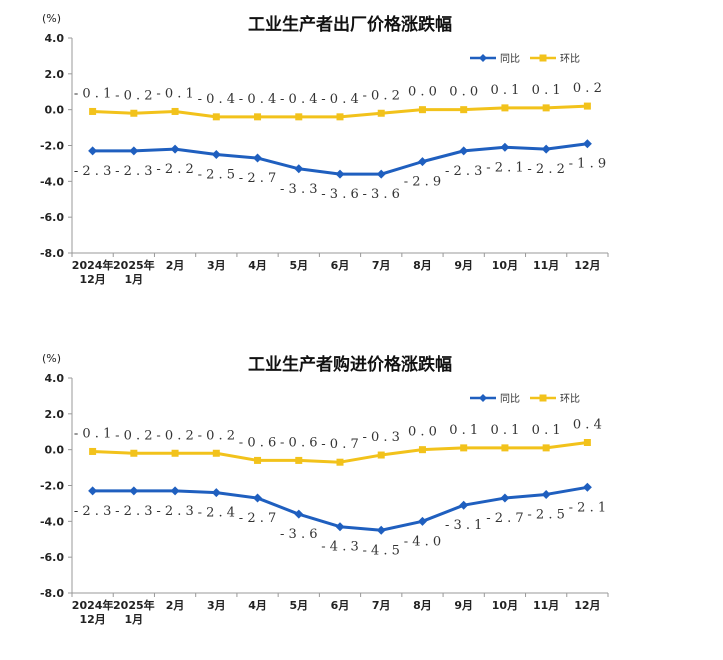 The height and width of the screenshot is (660, 723). What do you see at coordinates (350, 24) in the screenshot?
I see `chart-title: 工业生产者出厂价格涨跌幅` at bounding box center [350, 24].